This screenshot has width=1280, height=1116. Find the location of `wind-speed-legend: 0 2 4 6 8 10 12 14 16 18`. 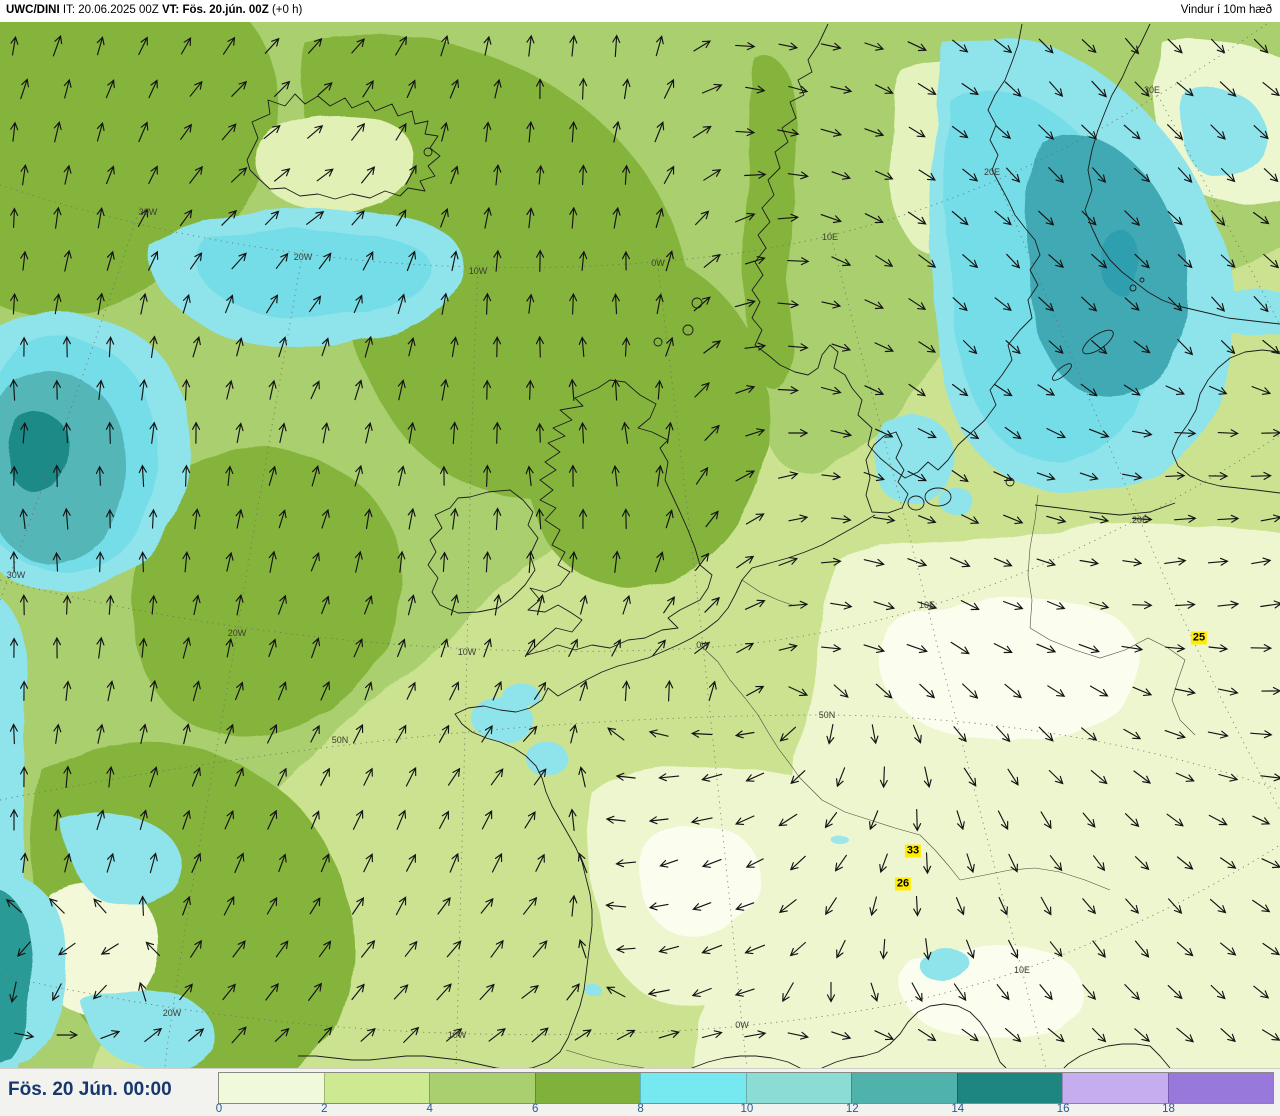

wind-speed-legend: 0 2 4 6 8 10 12 14 16 18 is located at coordinates (745, 1093).